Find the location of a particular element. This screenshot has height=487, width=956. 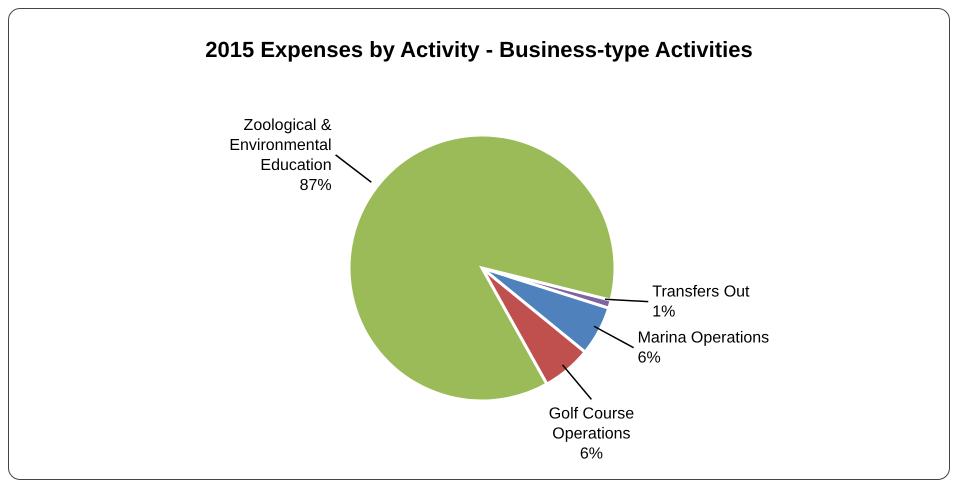

slice-label: Marina Operations is located at coordinates (704, 338).